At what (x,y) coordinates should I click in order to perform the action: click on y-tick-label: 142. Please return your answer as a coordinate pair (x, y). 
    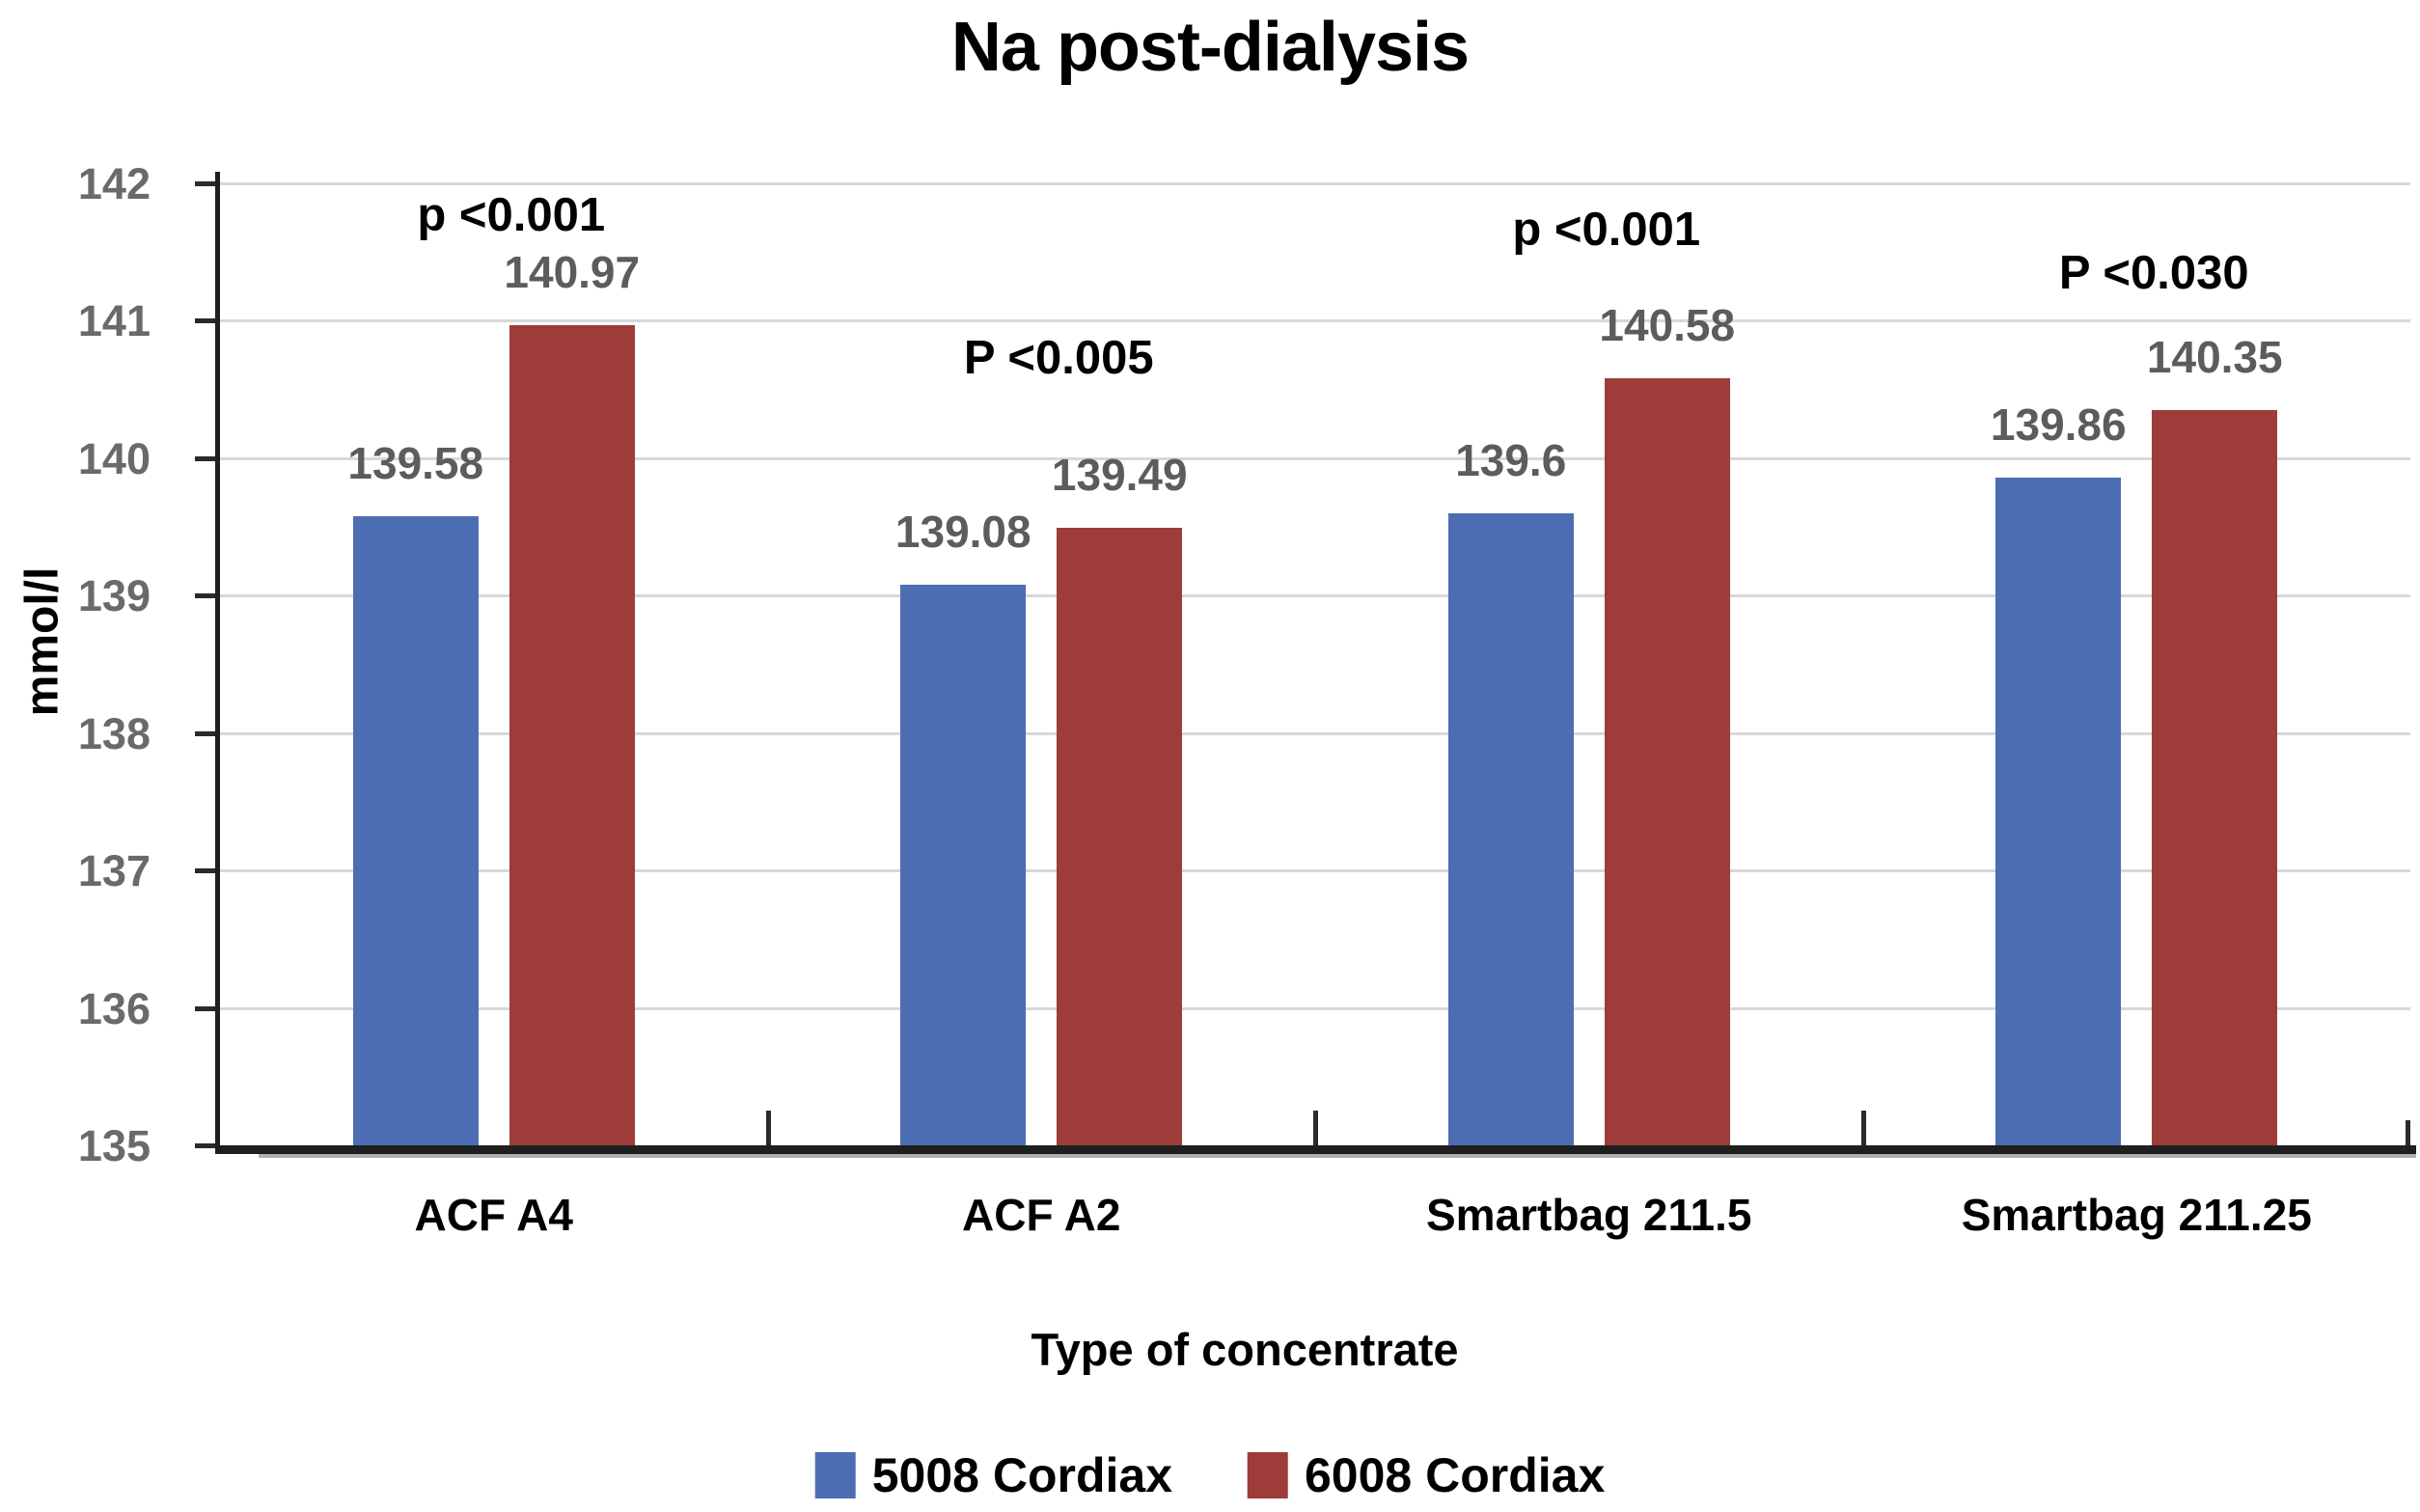
    Looking at the image, I should click on (114, 183).